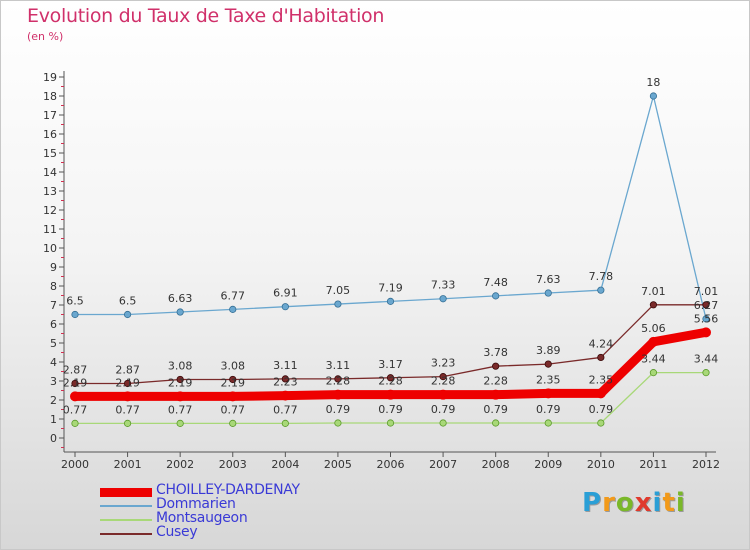  What do you see at coordinates (75, 301) in the screenshot?
I see `data-label: 6.5` at bounding box center [75, 301].